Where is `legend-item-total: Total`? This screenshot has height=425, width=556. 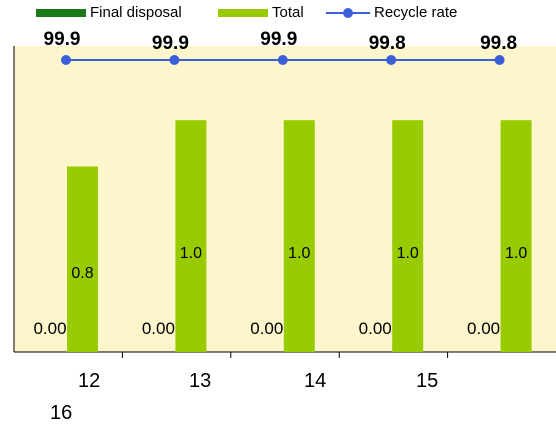 legend-item-total: Total is located at coordinates (261, 12).